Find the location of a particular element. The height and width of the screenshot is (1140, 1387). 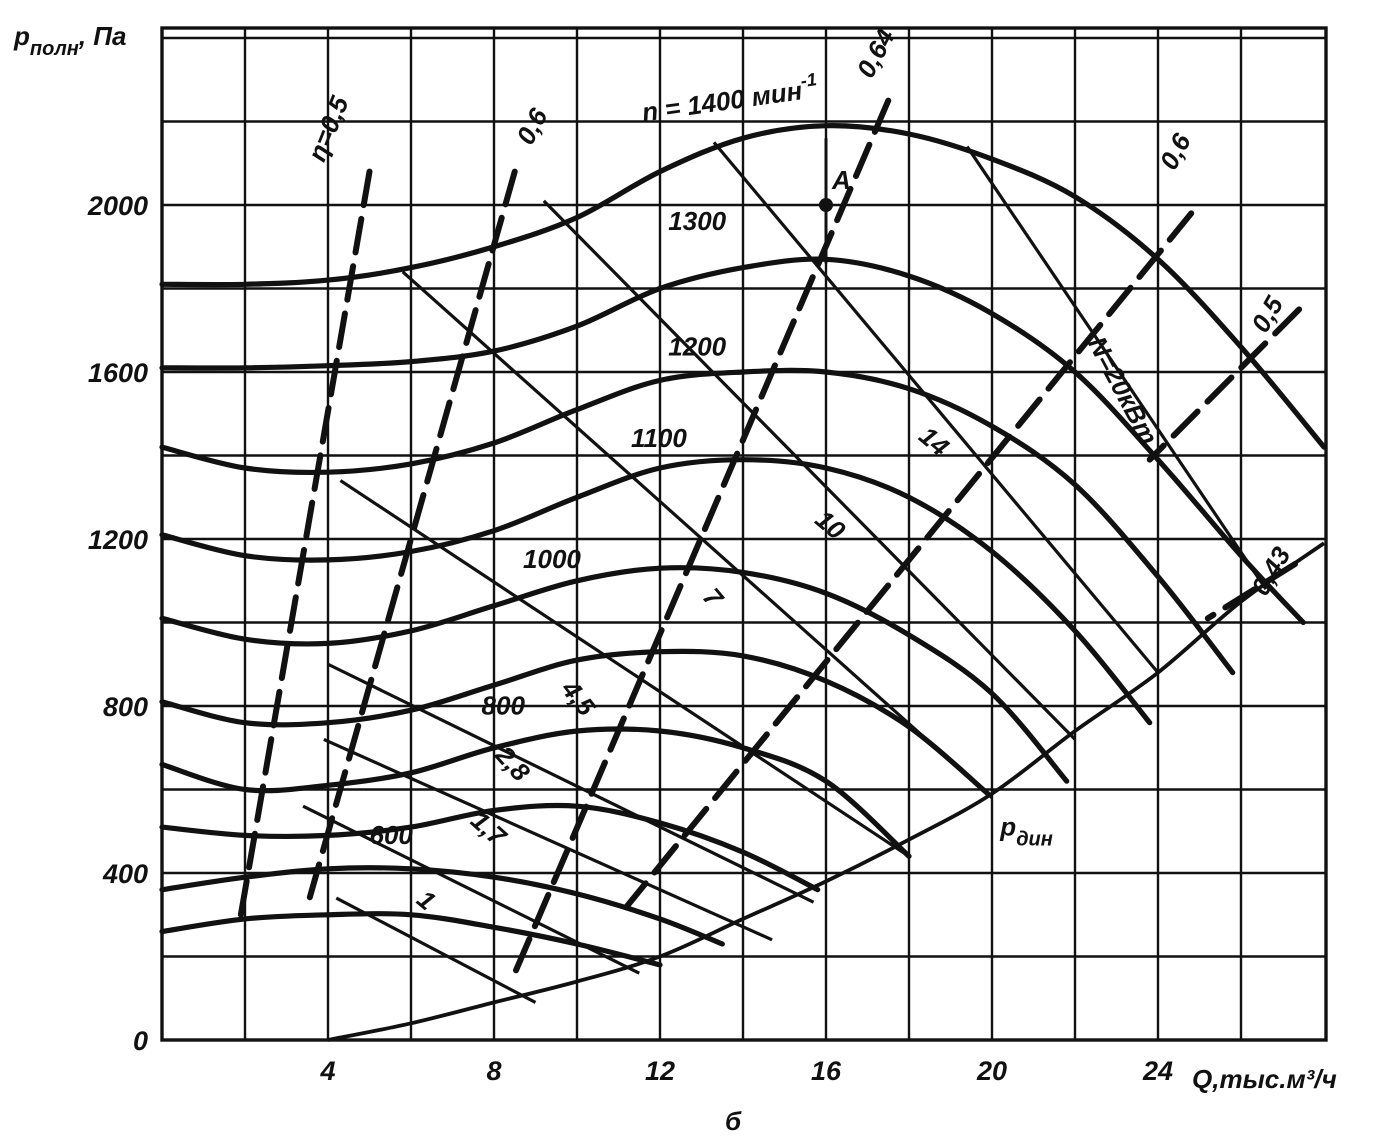

y-axis-title: pполн, Па is located at coordinates (69, 40).